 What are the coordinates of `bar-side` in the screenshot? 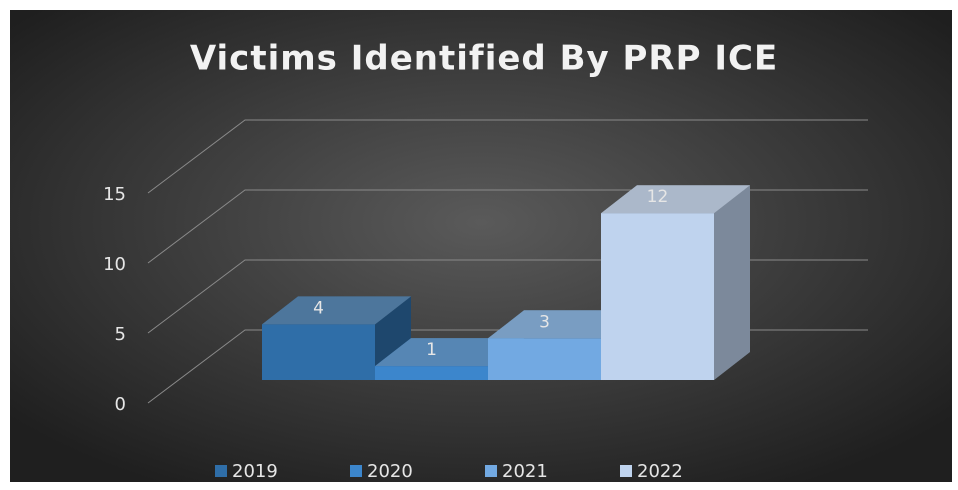 It's located at (732, 282).